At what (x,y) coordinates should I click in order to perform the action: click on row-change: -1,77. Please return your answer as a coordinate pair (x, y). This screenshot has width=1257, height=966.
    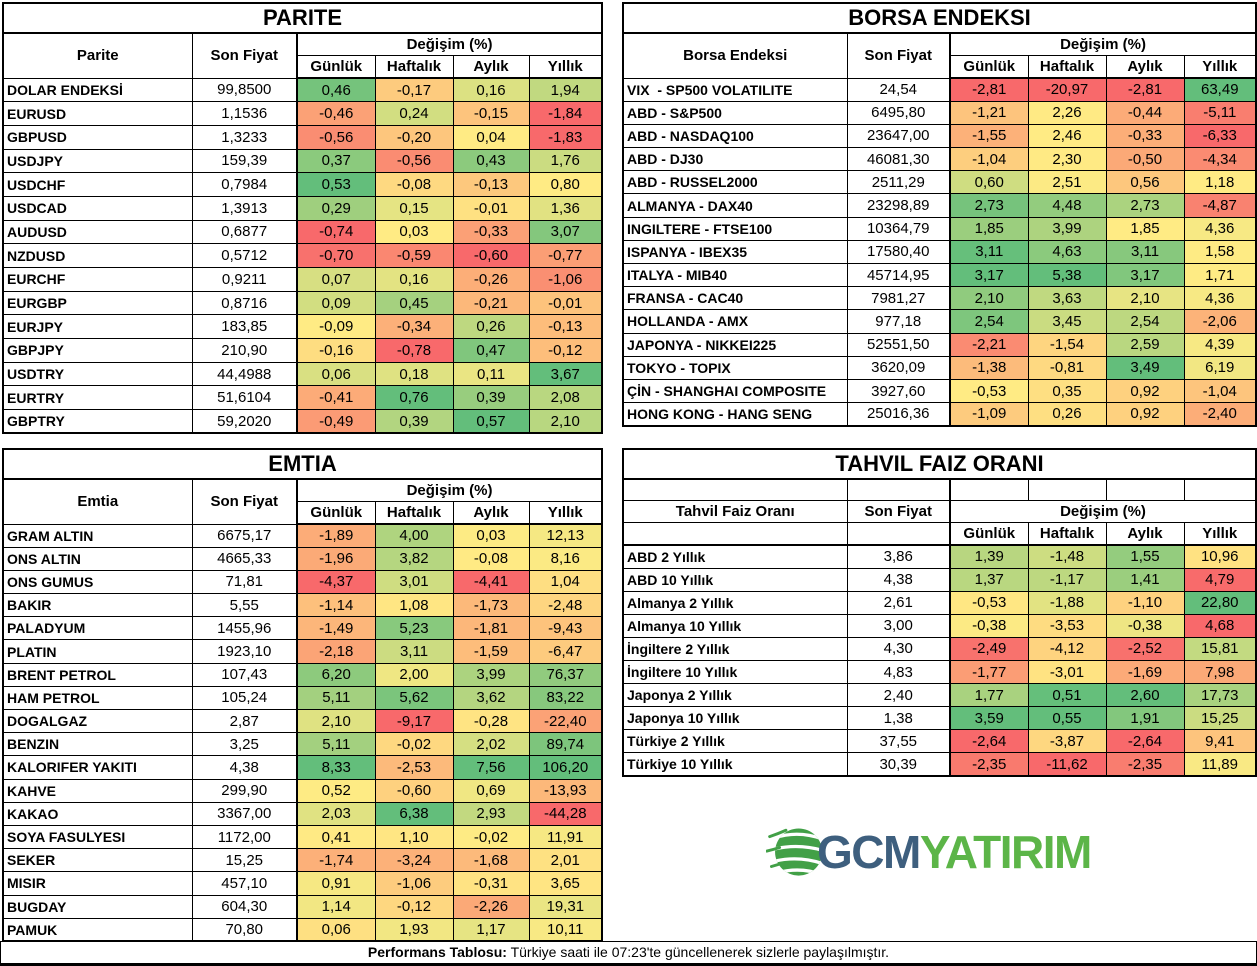
    Looking at the image, I should click on (989, 672).